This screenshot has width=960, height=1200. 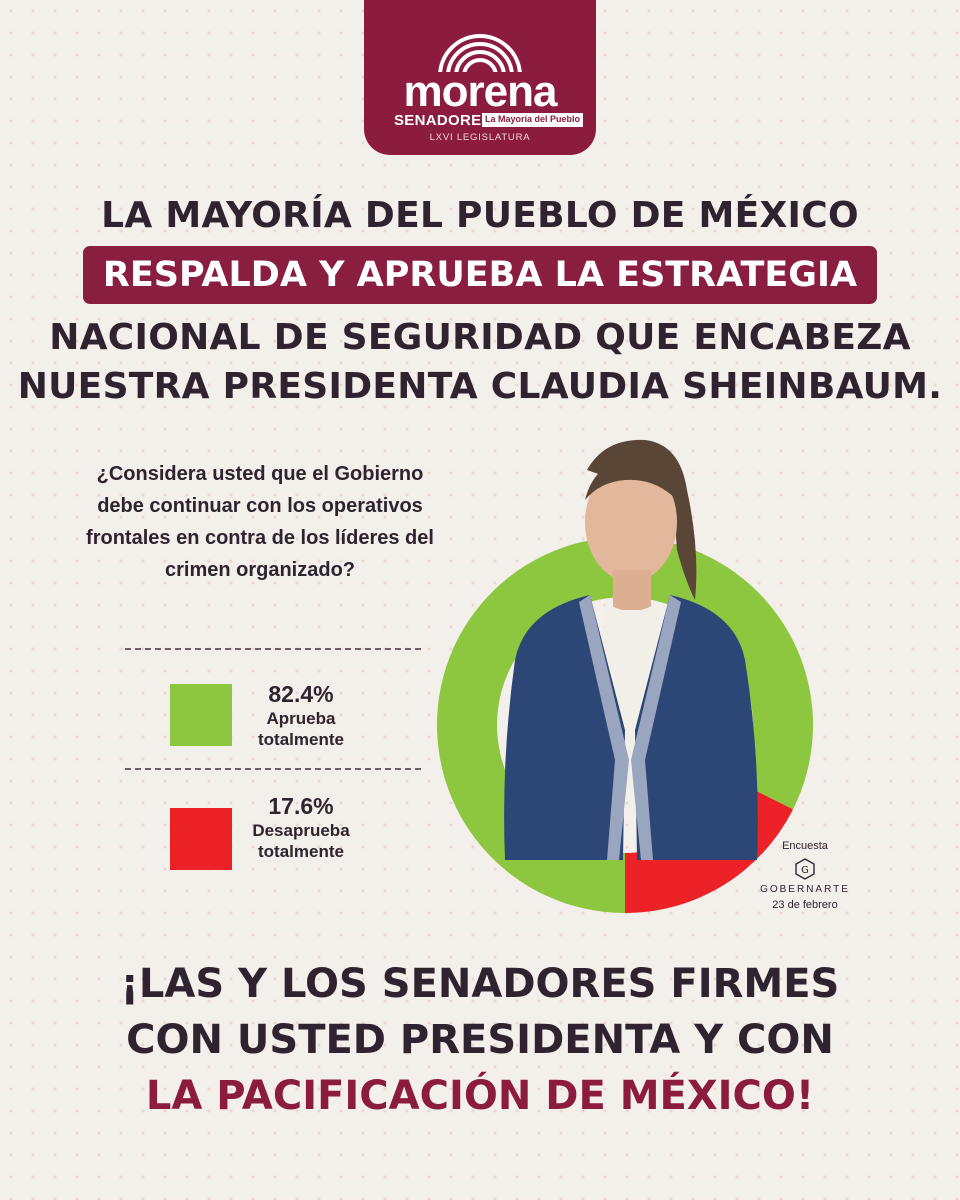 What do you see at coordinates (301, 851) in the screenshot?
I see `legend-label-disapprove-2: totalmente` at bounding box center [301, 851].